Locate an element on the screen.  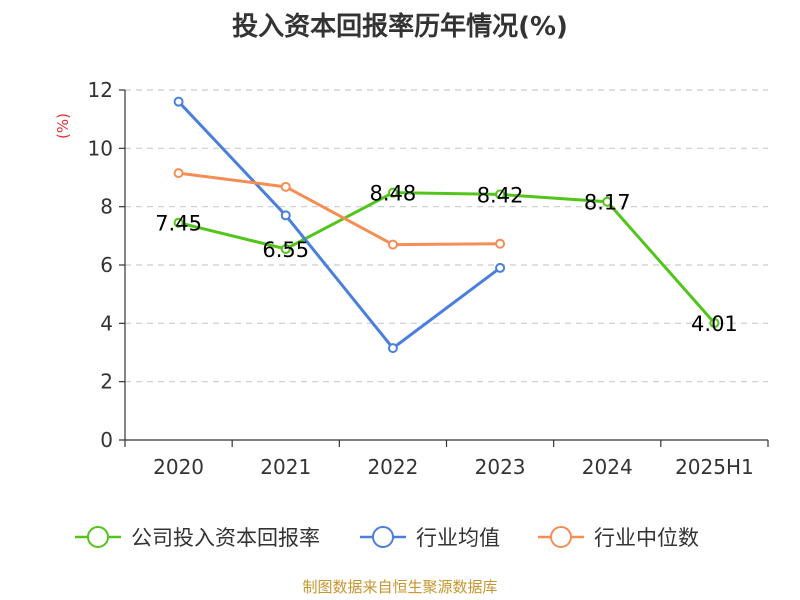
legend-label-2: 行业中位数 is located at coordinates (646, 538).